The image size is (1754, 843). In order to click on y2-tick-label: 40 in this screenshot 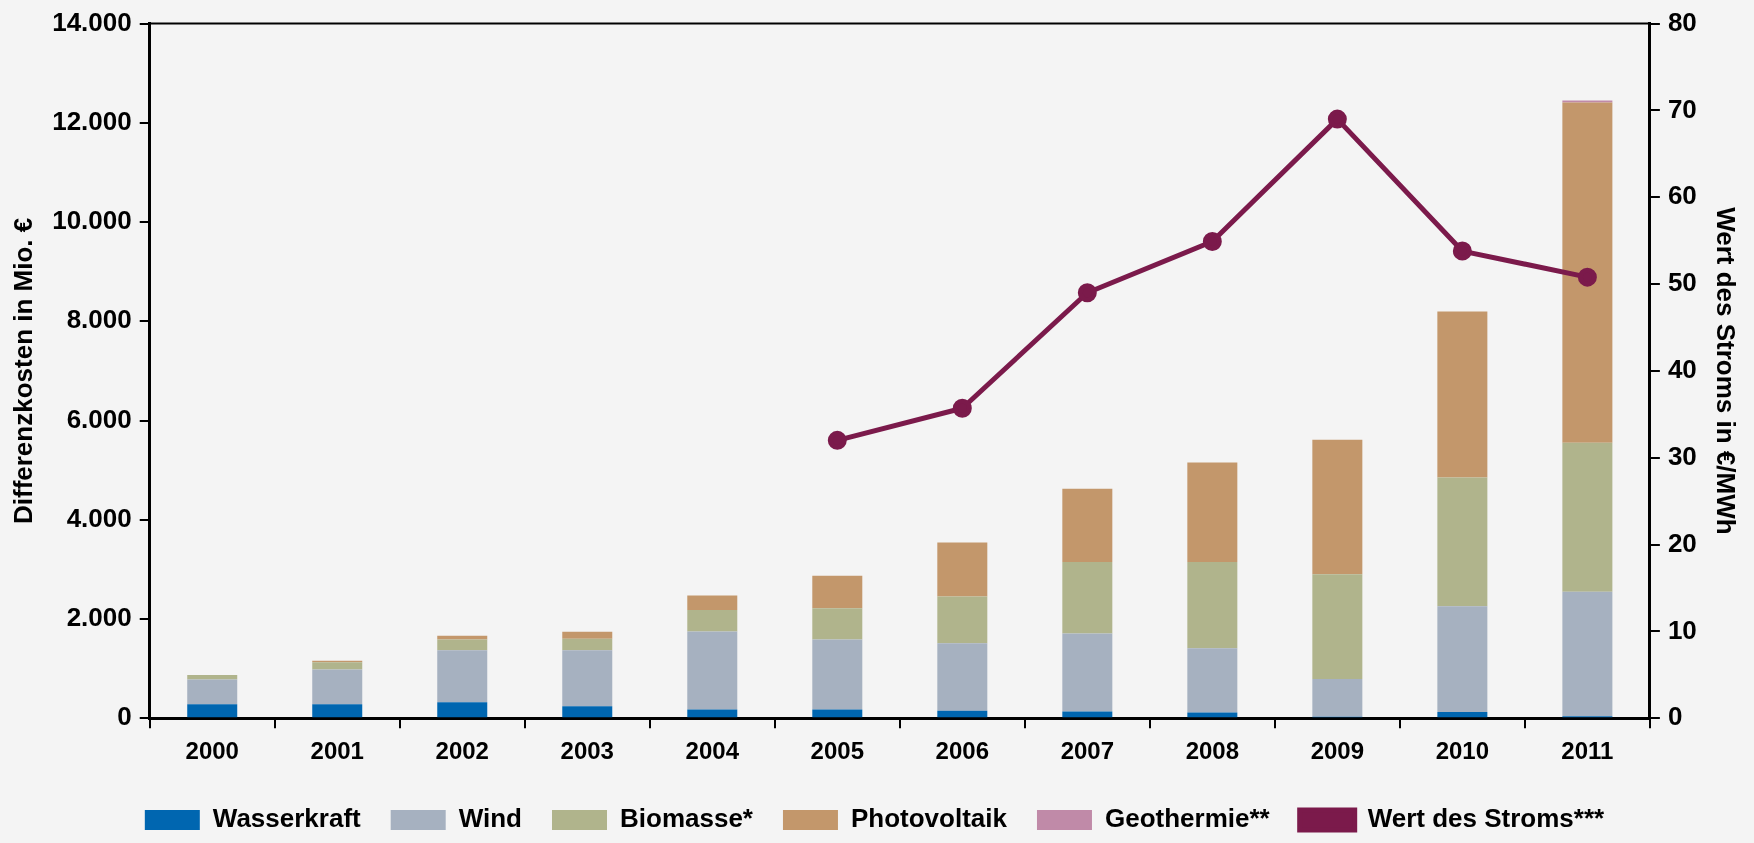, I will do `click(1682, 369)`.